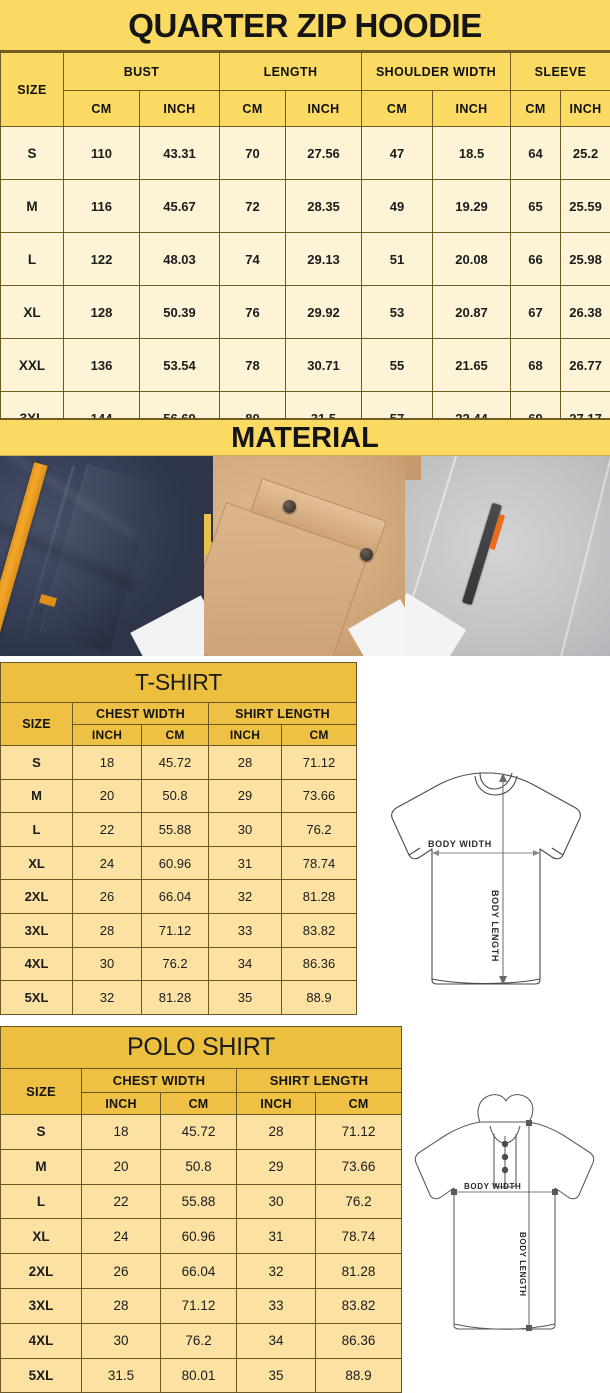 The image size is (610, 1393). Describe the element at coordinates (536, 312) in the screenshot. I see `hoodie-cell-sleeve-cm: 67` at that location.